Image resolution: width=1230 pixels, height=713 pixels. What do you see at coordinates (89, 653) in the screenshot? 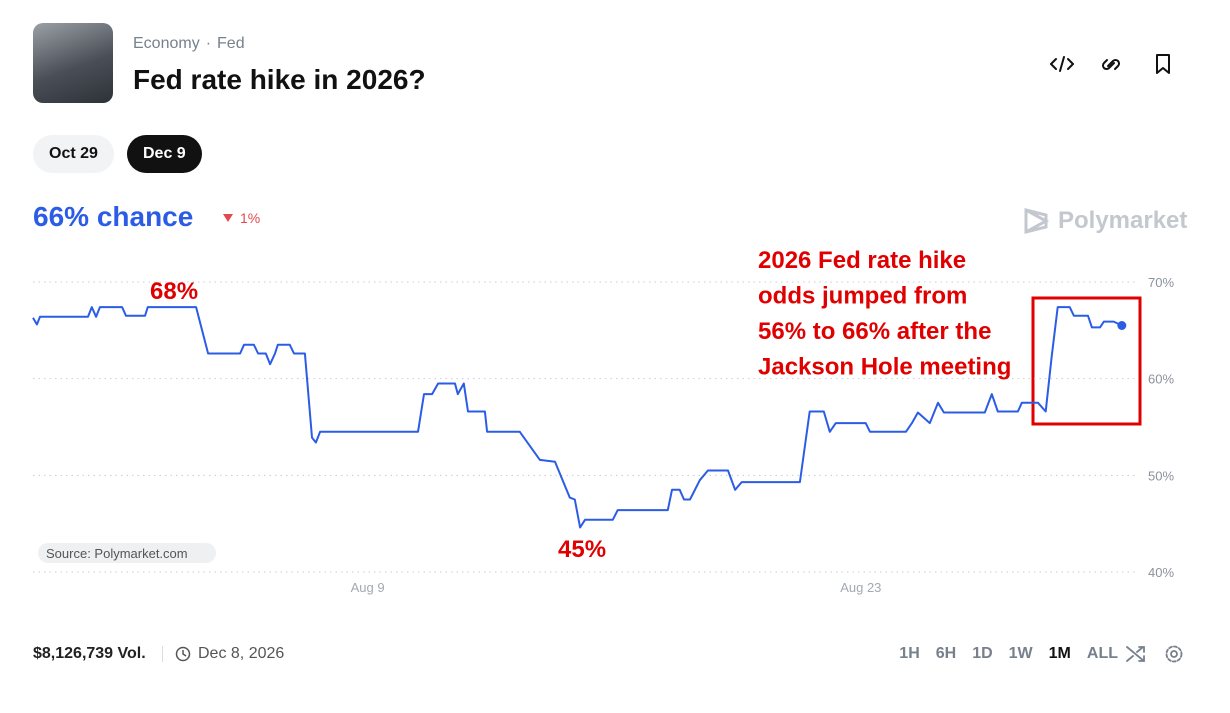
I see `volume: $8,126,739 Vol.` at bounding box center [89, 653].